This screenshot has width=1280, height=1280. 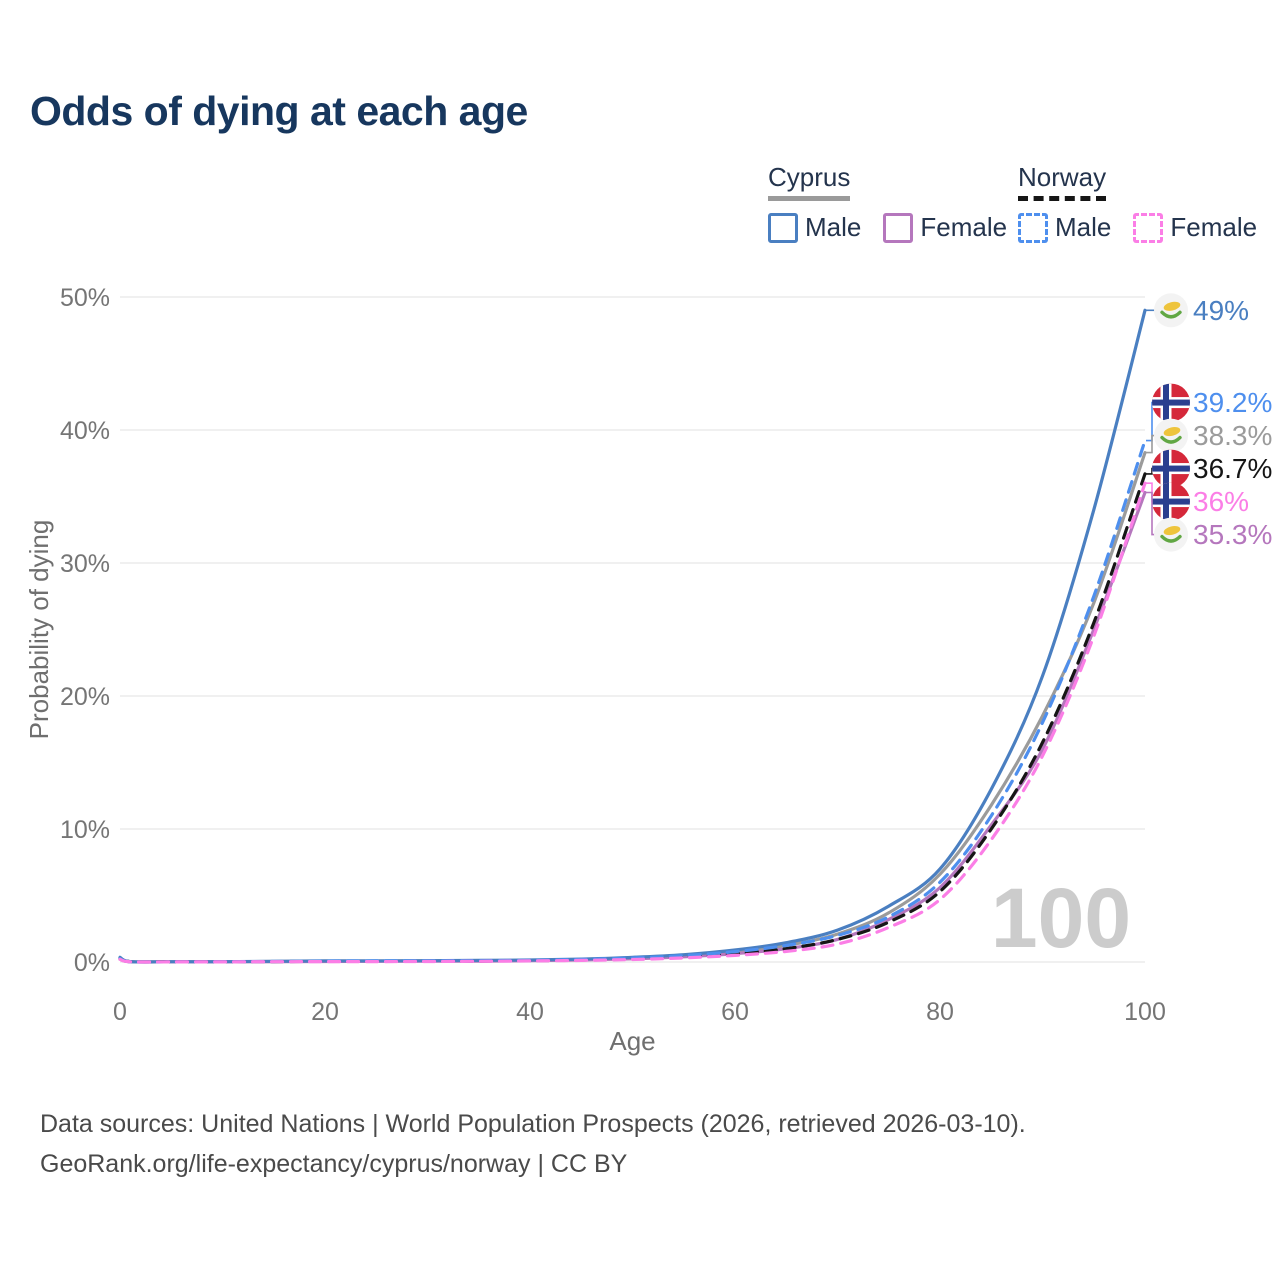 I want to click on age-watermark: 100, so click(x=1061, y=918).